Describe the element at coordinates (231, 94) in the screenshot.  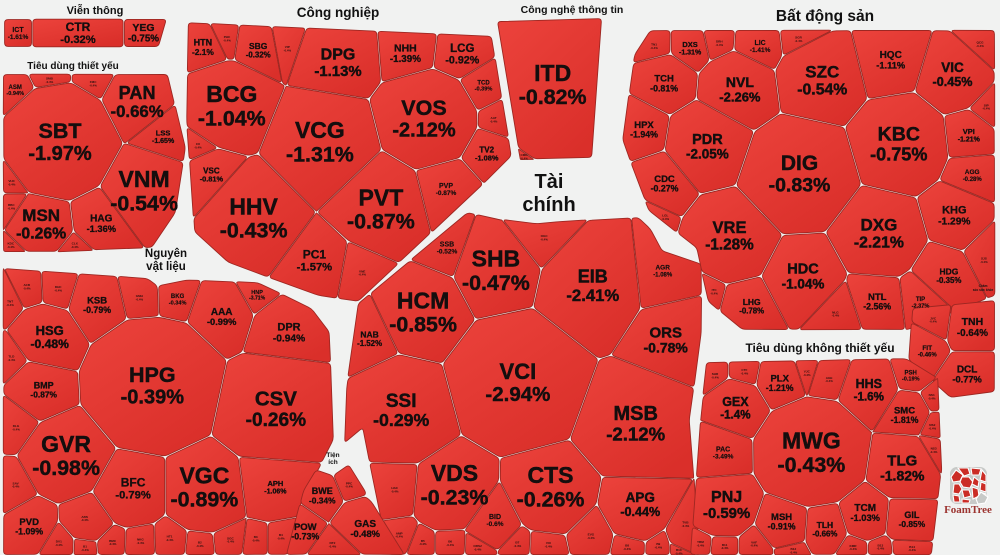
I see `svg-text: BCG` at that location.